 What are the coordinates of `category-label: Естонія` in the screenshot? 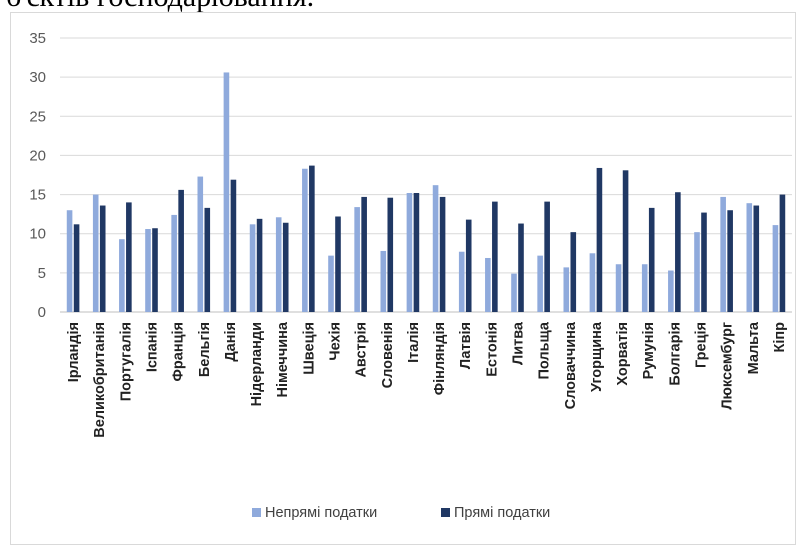 It's located at (492, 349).